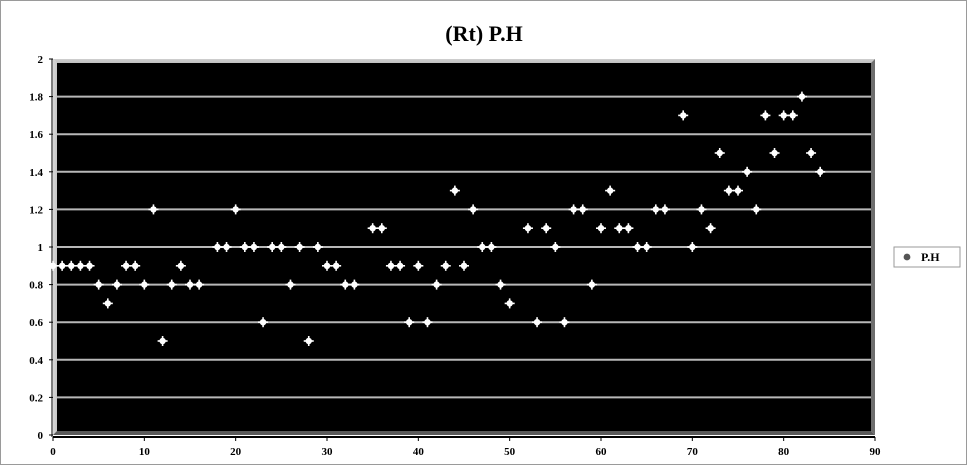  What do you see at coordinates (907, 257) in the screenshot?
I see `legend-marker-icon` at bounding box center [907, 257].